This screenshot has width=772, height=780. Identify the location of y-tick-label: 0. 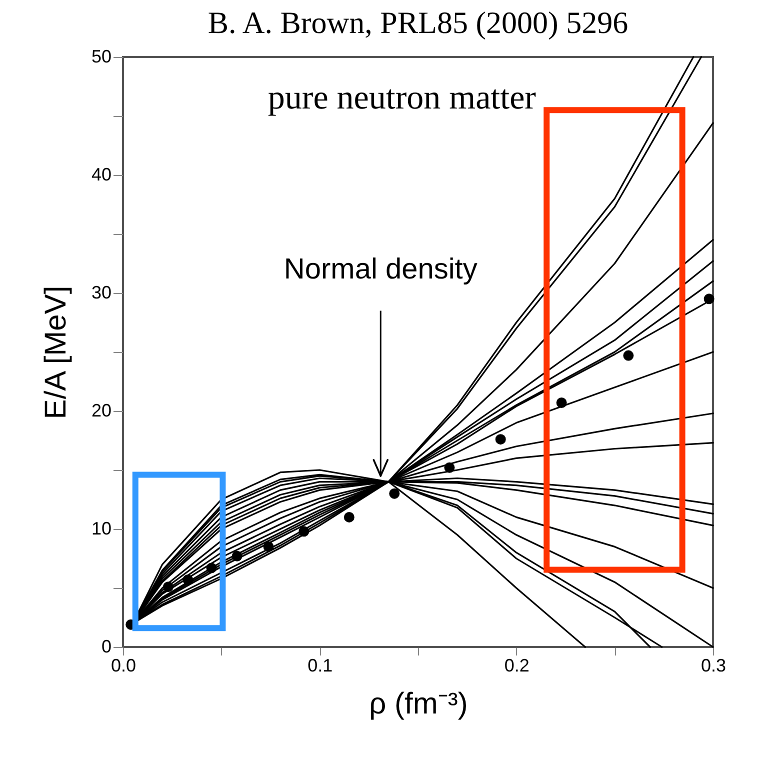
(106, 646).